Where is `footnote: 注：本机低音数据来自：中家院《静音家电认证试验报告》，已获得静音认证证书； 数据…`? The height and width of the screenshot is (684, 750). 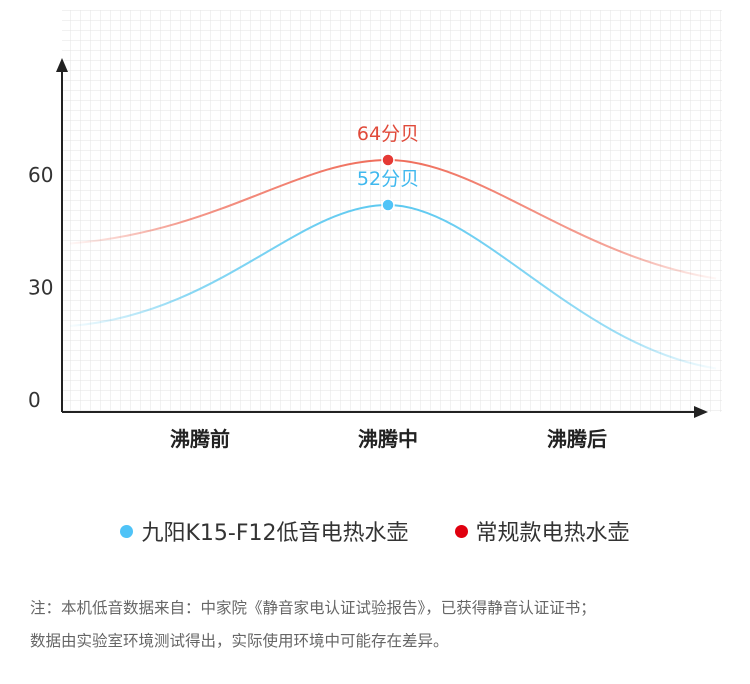 footnote: 注：本机低音数据来自：中家院《静音家电认证试验报告》，已获得静音认证证书； 数据… is located at coordinates (380, 625).